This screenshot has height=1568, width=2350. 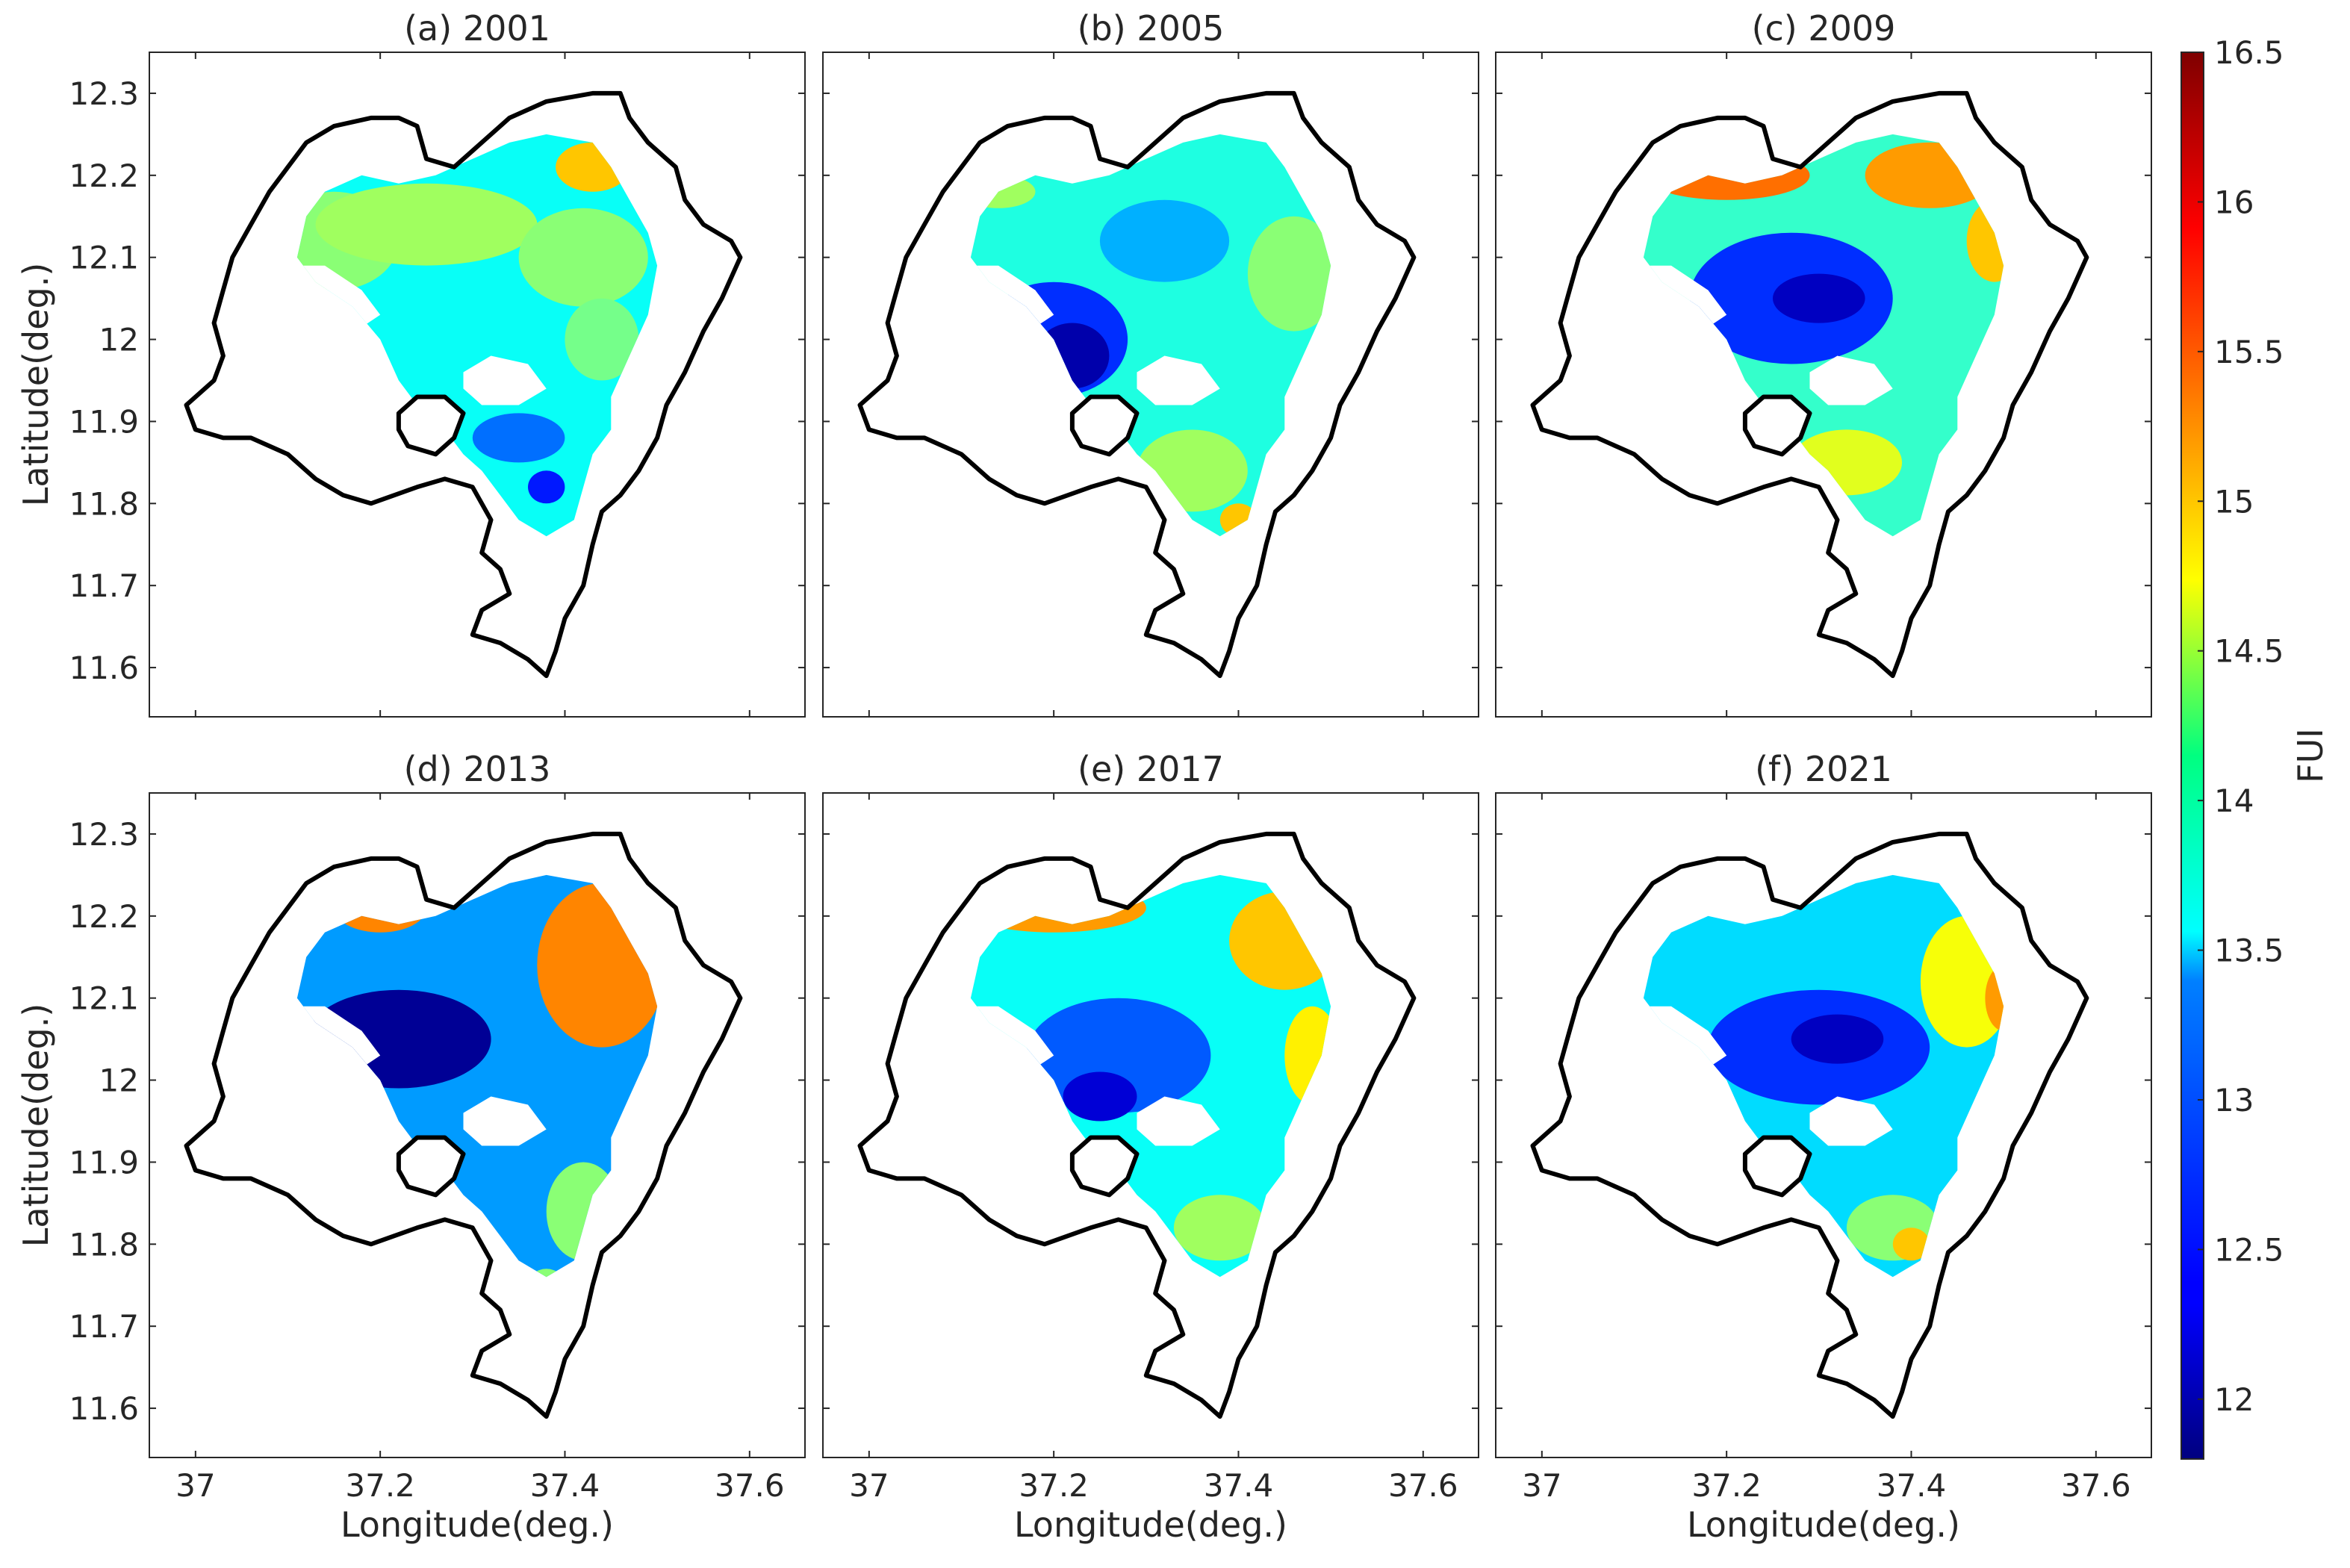 I want to click on y-tick-label: 12, so click(x=119, y=340).